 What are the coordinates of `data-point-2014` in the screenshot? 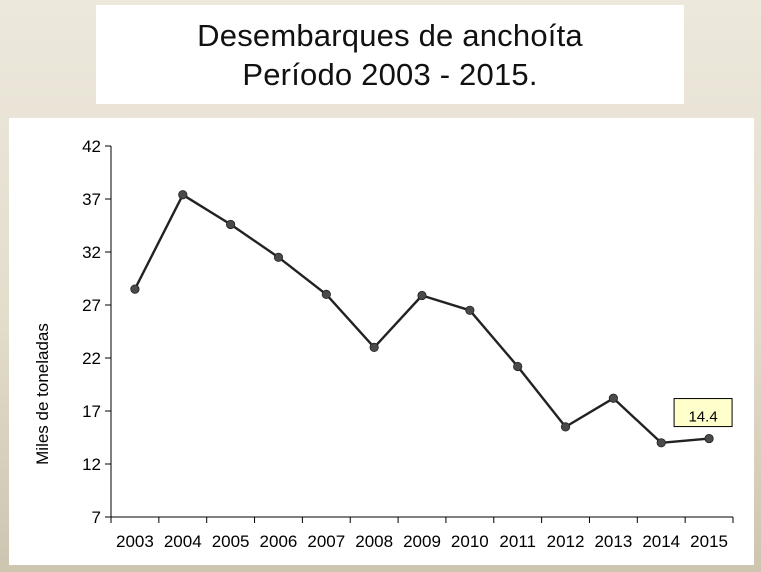 It's located at (661, 443).